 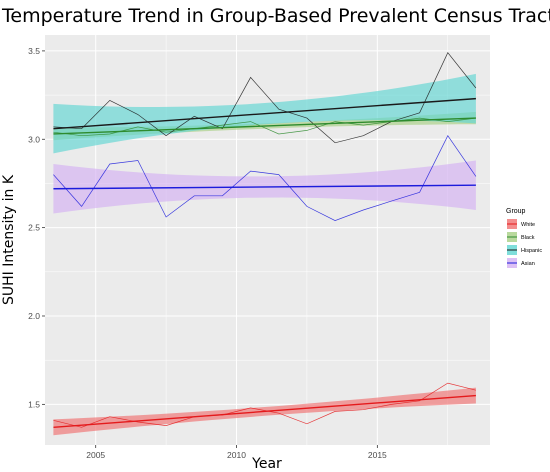 I want to click on legend-title: Group, so click(x=516, y=211).